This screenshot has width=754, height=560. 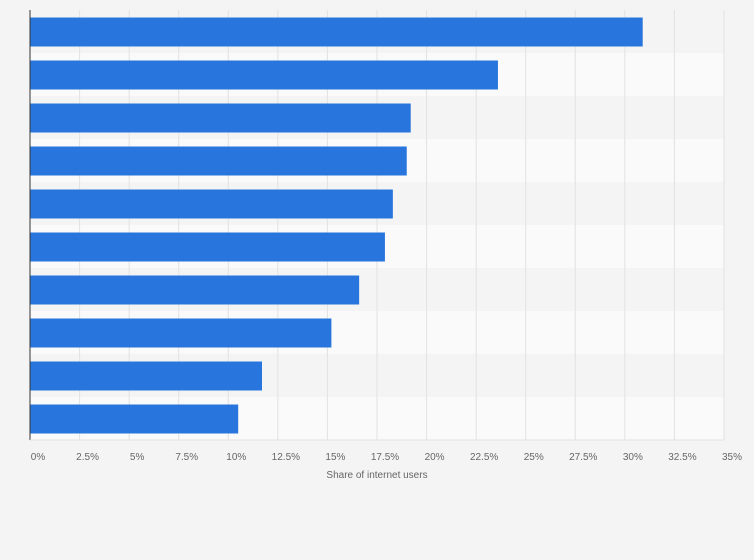 What do you see at coordinates (534, 457) in the screenshot?
I see `x-tick-label: 25%` at bounding box center [534, 457].